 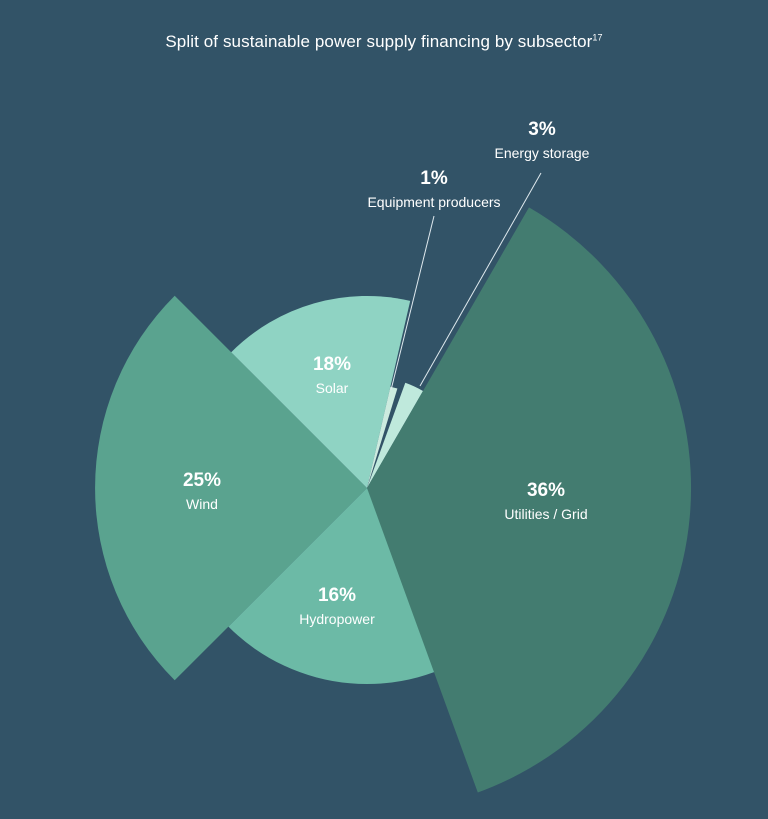 What do you see at coordinates (480, 279) in the screenshot?
I see `leader-line-energy-storage` at bounding box center [480, 279].